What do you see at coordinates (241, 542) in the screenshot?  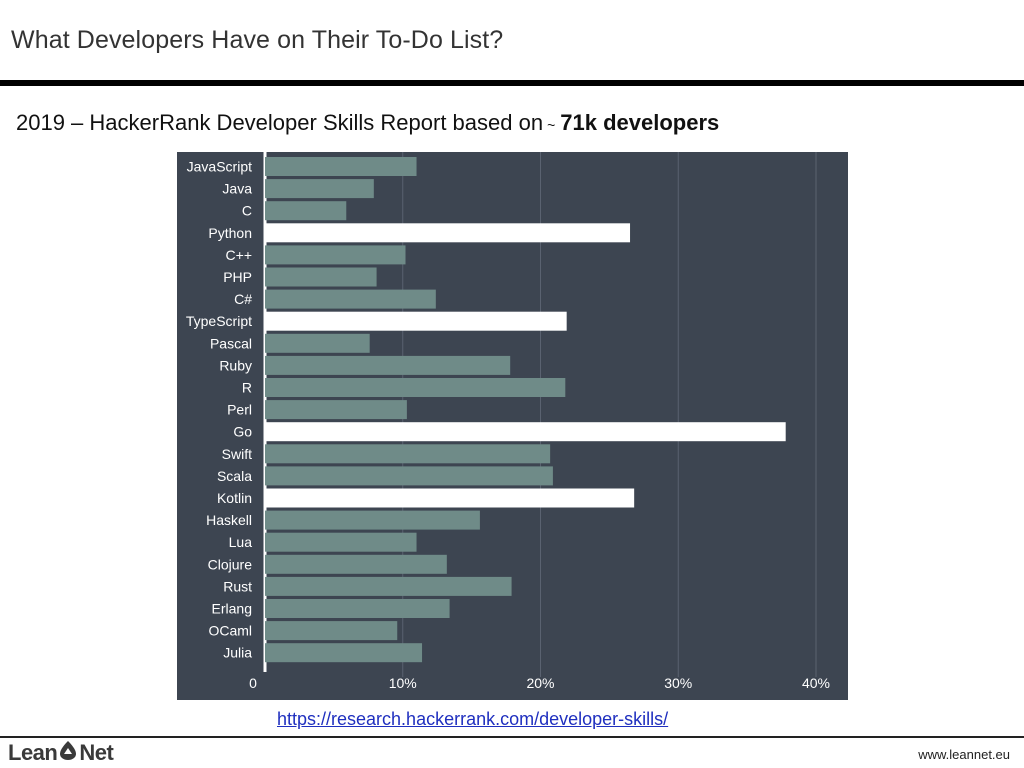 I see `category-label: Lua` at bounding box center [241, 542].